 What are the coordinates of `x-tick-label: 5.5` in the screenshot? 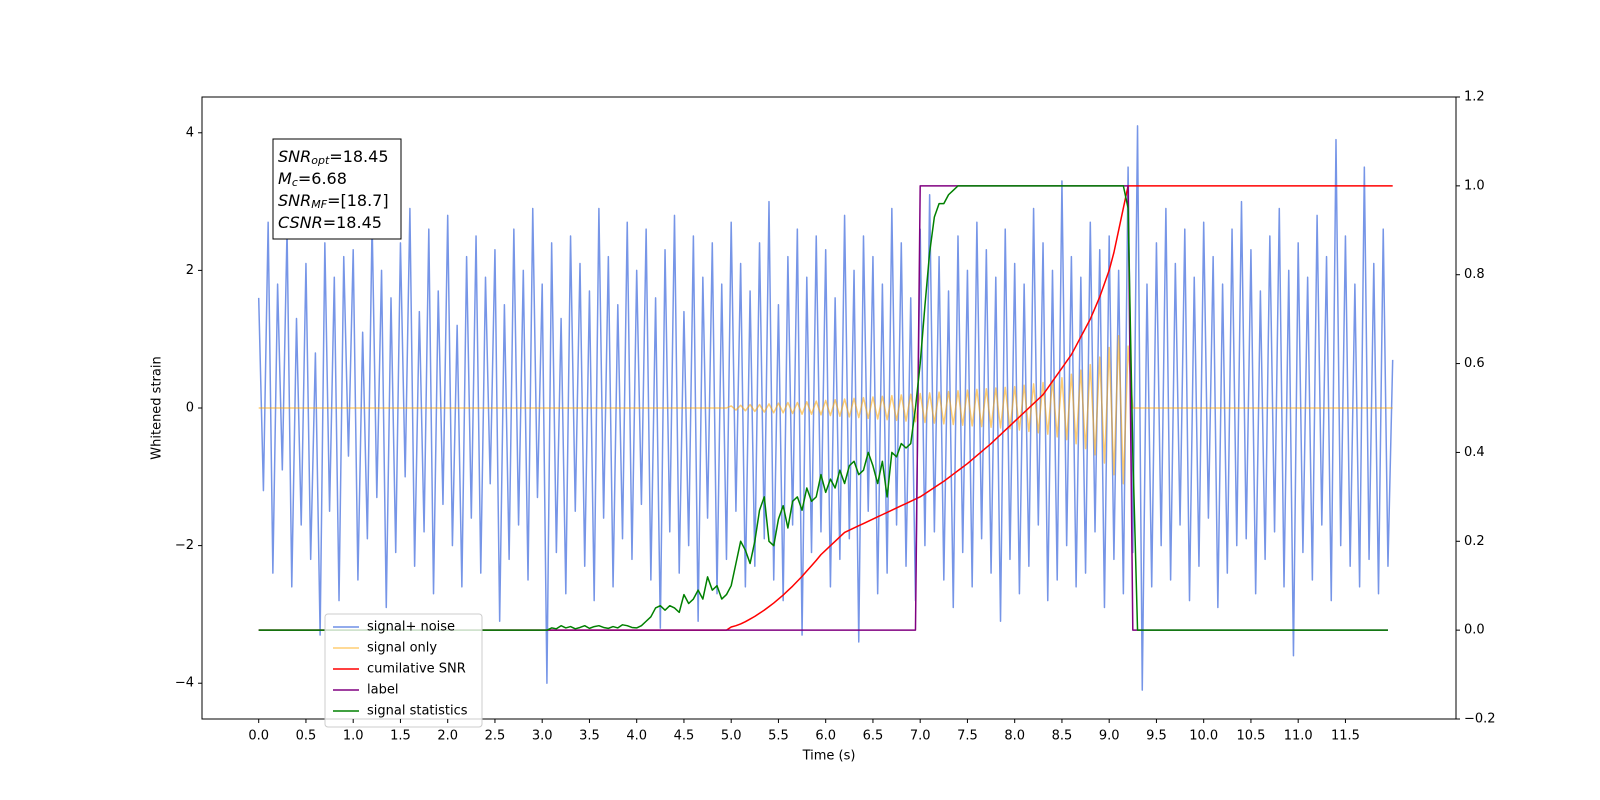 It's located at (778, 736).